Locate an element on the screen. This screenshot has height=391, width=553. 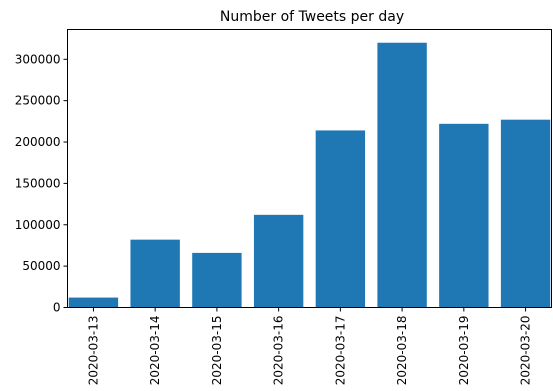
x-tick-label: 2020-03-18 is located at coordinates (402, 351).